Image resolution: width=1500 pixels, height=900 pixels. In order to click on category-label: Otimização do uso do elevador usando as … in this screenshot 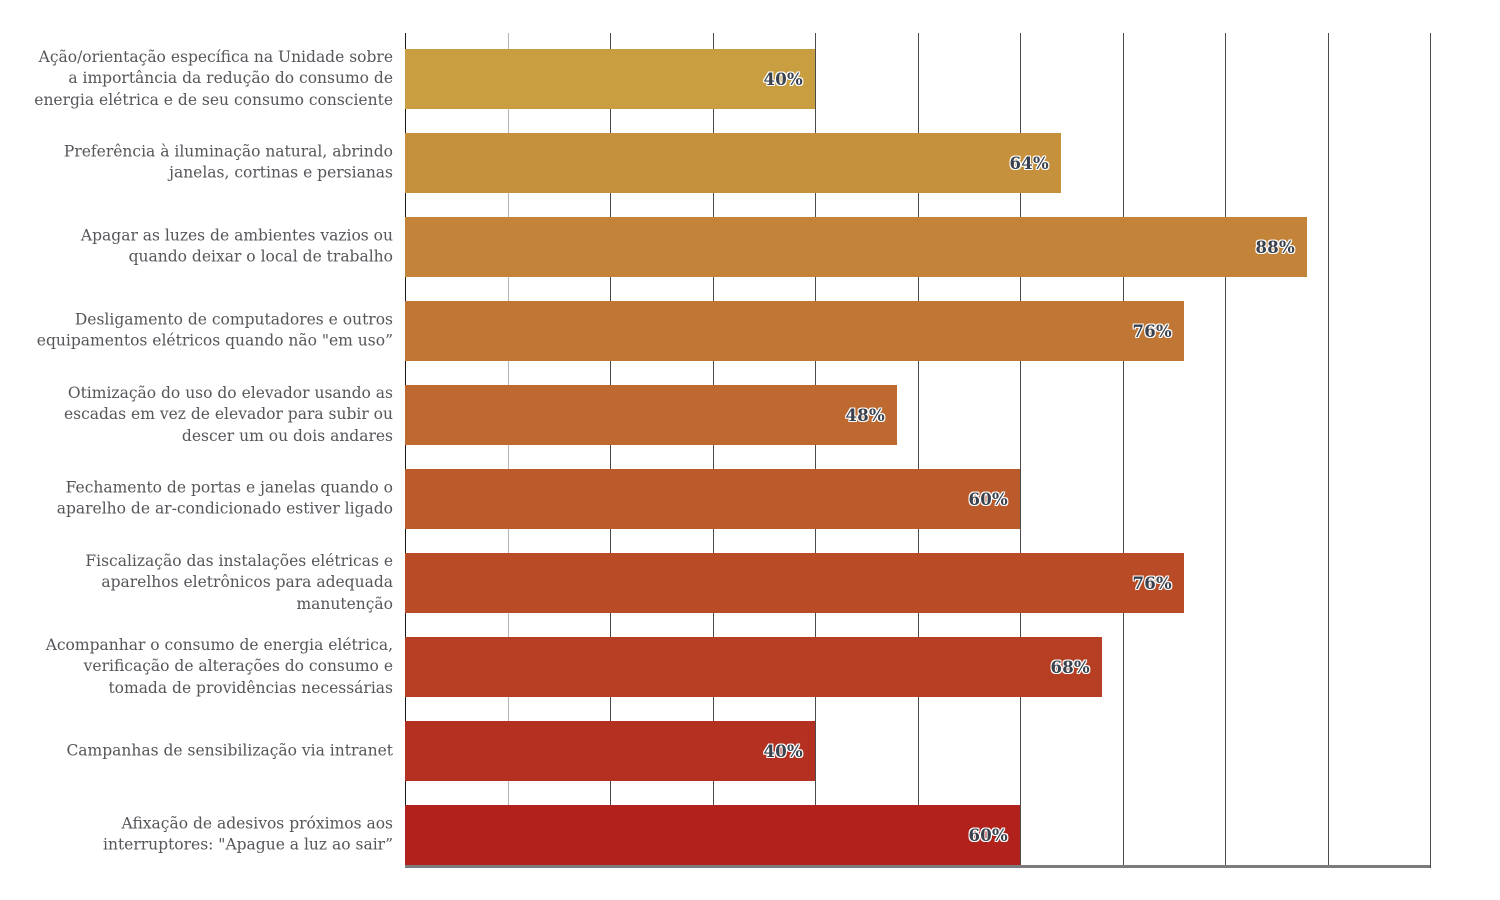, I will do `click(228, 414)`.